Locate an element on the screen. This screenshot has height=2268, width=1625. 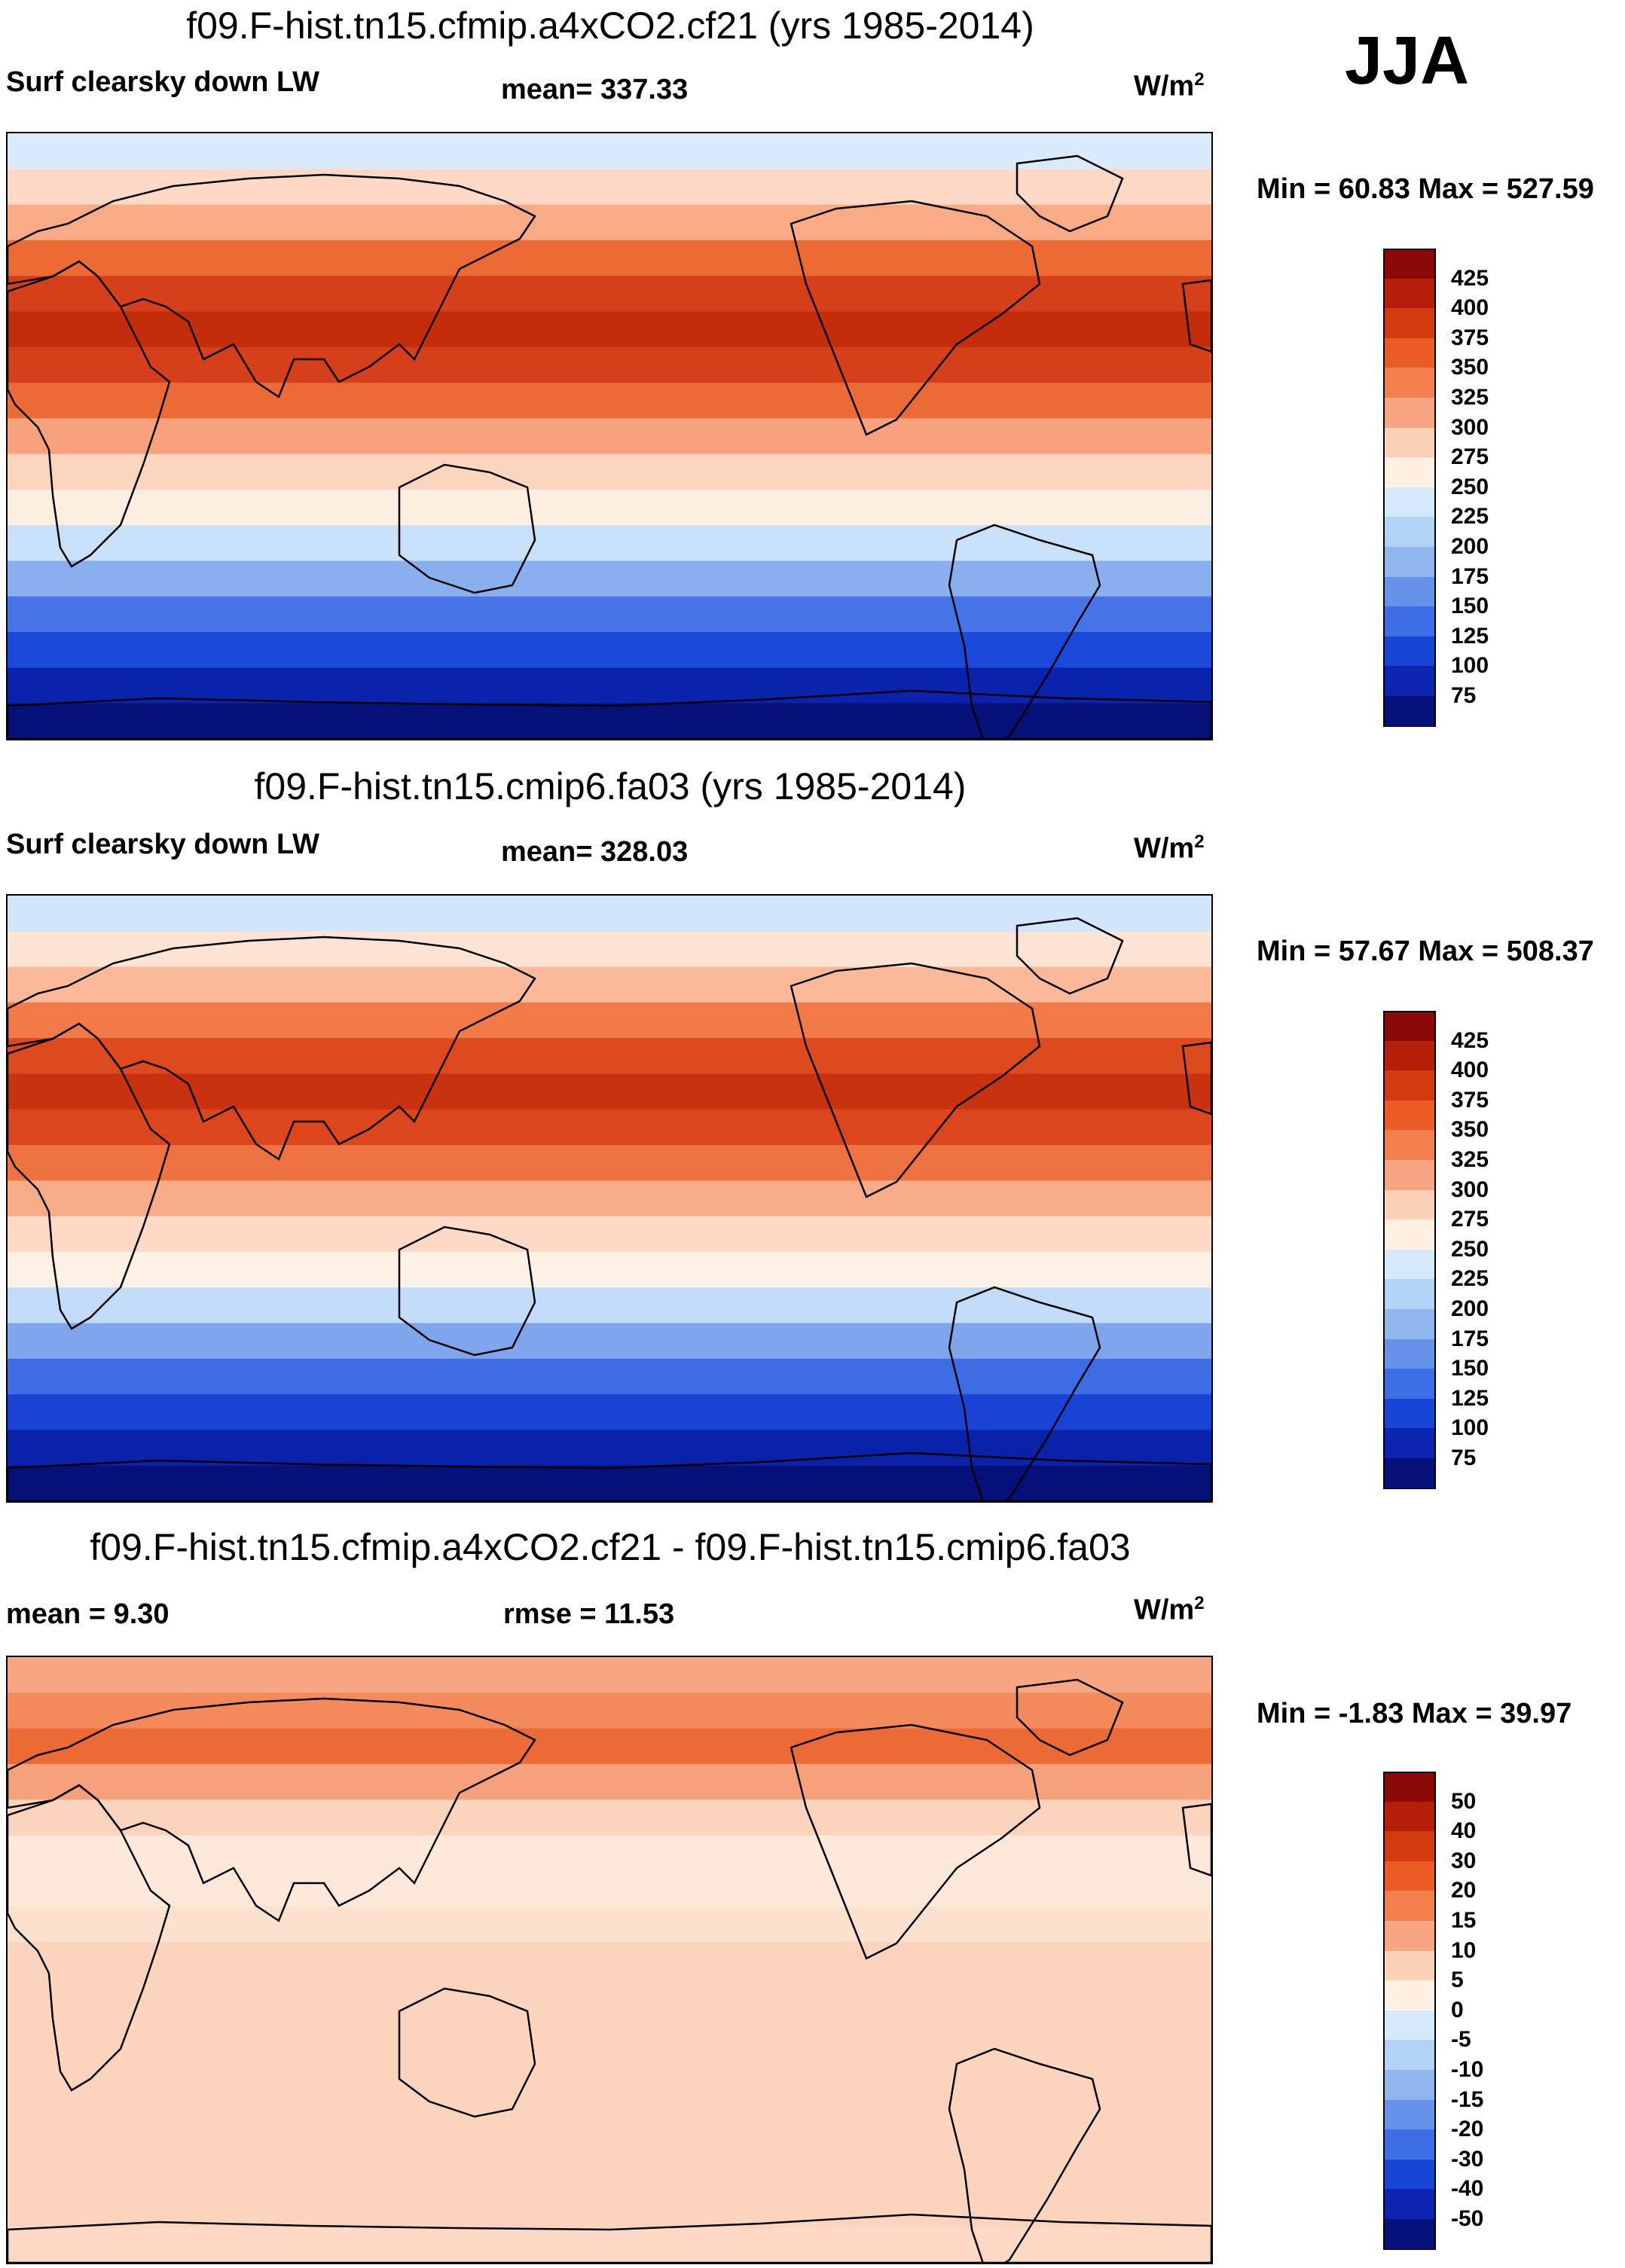
panel-2-minmax: Min = 57.67 Max = 508.37 is located at coordinates (1425, 951).